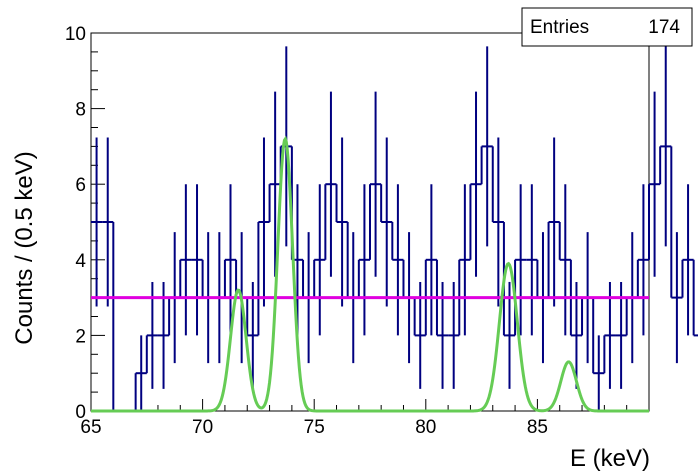  I want to click on y-tick-label: 2, so click(80, 336).